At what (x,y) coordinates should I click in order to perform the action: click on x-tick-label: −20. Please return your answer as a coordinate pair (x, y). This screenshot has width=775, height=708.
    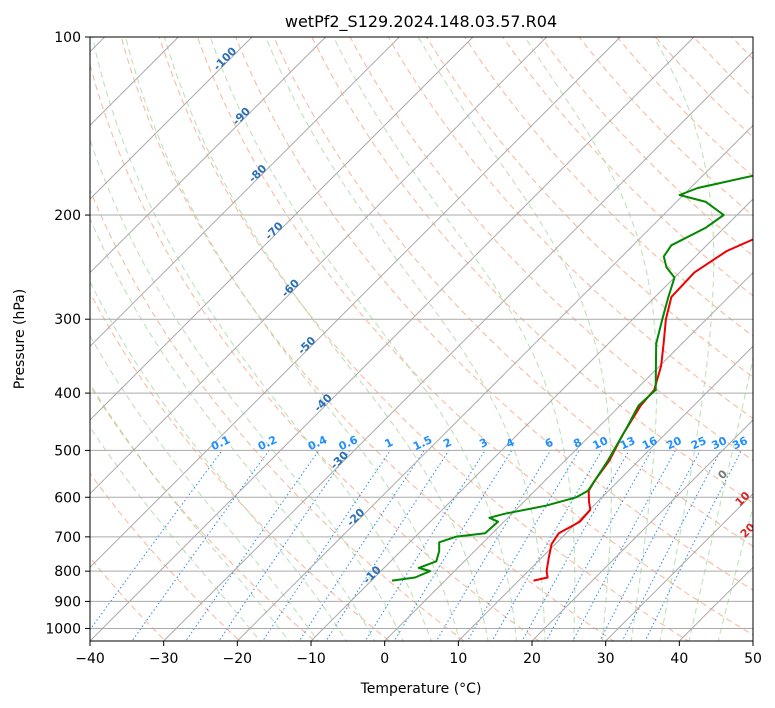
    Looking at the image, I should click on (238, 659).